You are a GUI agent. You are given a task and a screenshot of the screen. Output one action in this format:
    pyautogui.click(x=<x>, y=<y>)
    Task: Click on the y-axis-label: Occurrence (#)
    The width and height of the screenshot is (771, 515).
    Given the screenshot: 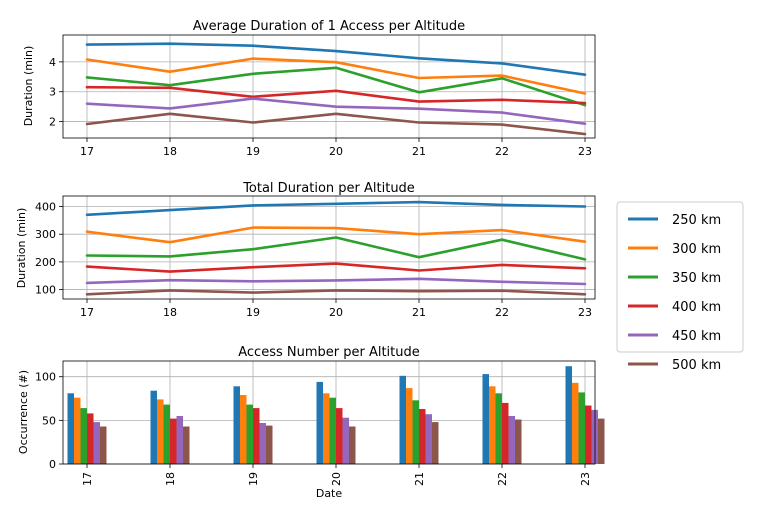 What is the action you would take?
    pyautogui.click(x=23, y=412)
    